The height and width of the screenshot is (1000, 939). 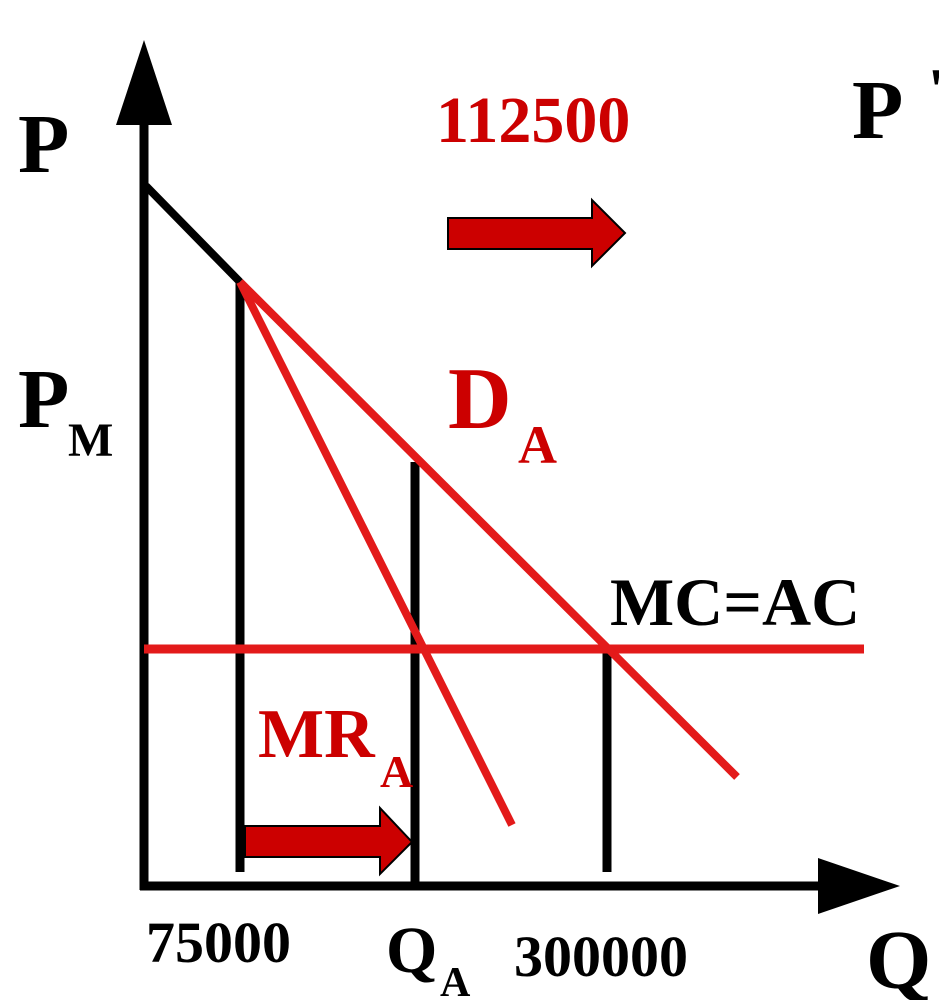 What do you see at coordinates (455, 980) in the screenshot?
I see `qa-label-sub: A` at bounding box center [455, 980].